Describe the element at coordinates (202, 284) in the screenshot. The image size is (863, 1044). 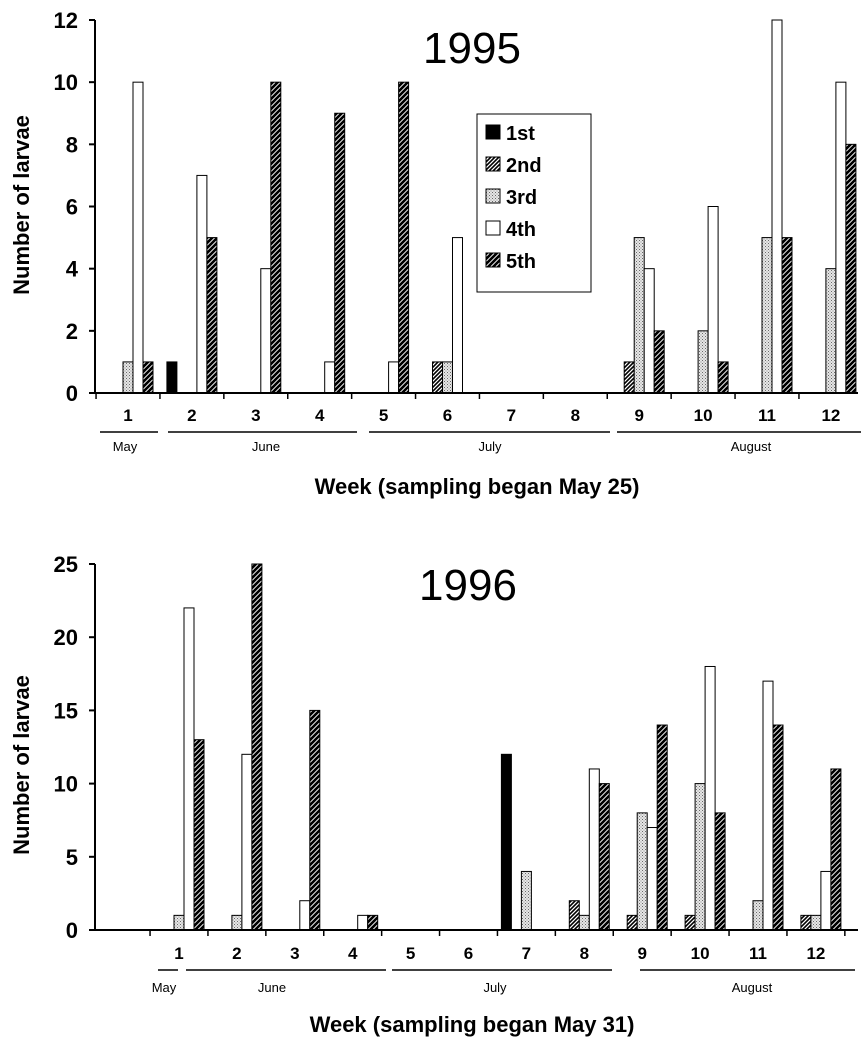
I see `bar-4th-week-2-1995` at that location.